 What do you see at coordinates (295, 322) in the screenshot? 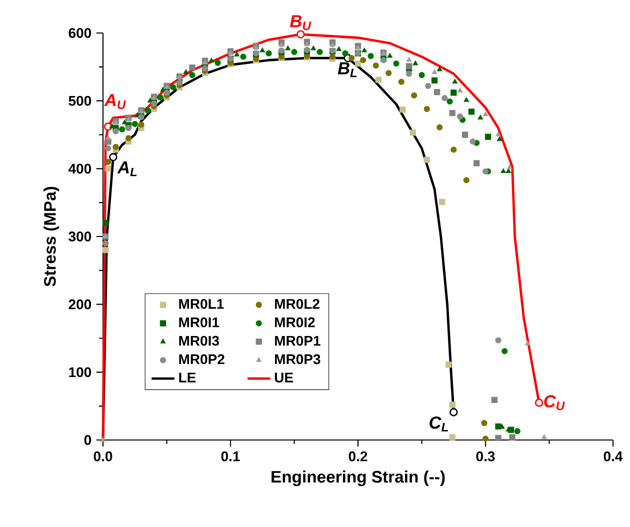
I see `legend-label: MR0I2` at bounding box center [295, 322].